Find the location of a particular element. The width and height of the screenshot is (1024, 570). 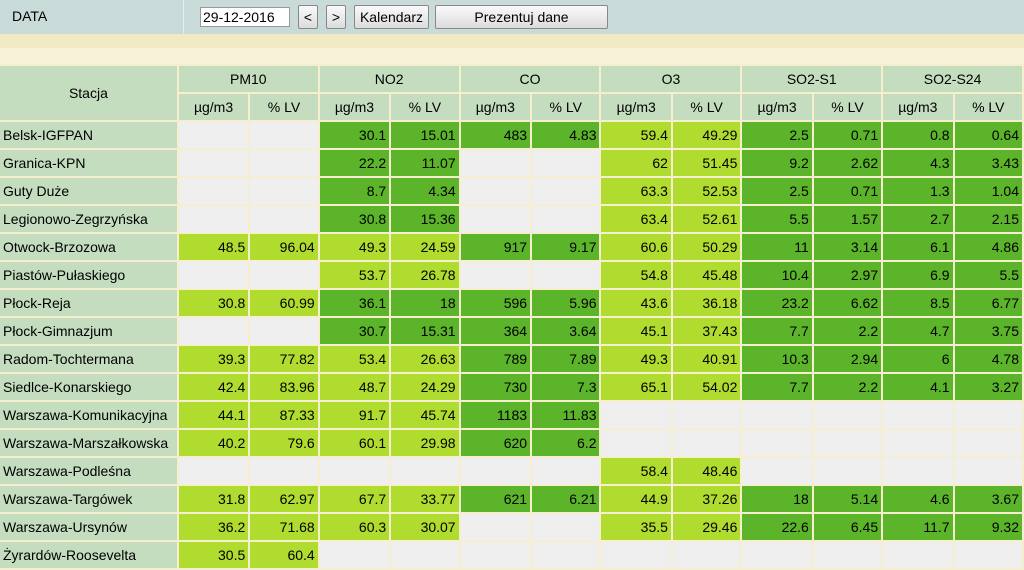

station-name: Warszawa-Ursynów is located at coordinates (88, 527).